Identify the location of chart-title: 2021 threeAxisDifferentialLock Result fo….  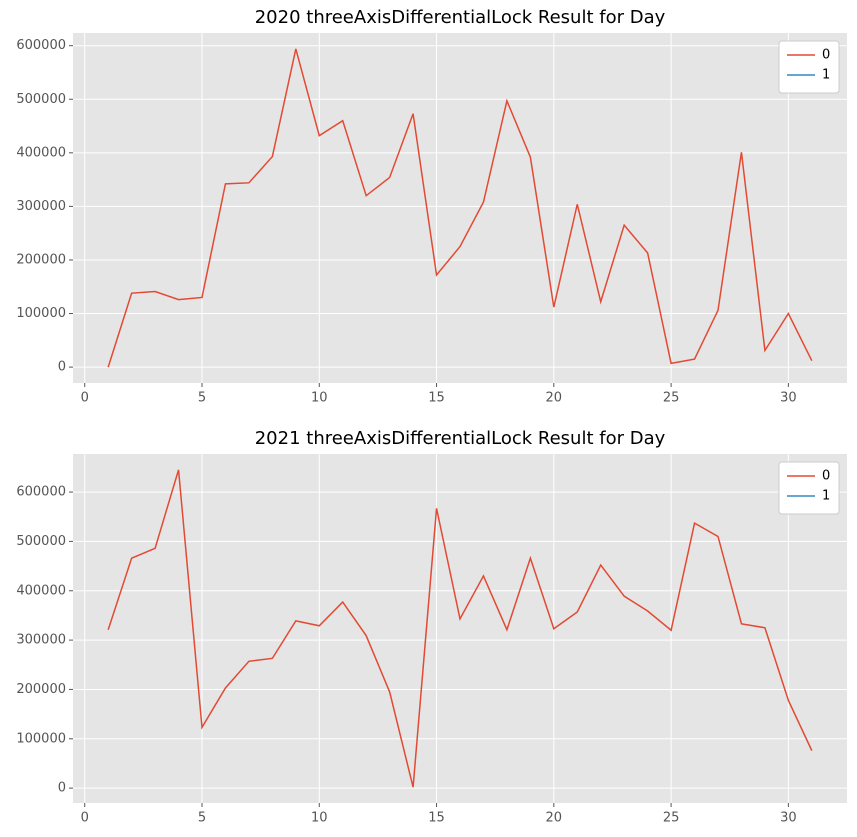
(460, 438).